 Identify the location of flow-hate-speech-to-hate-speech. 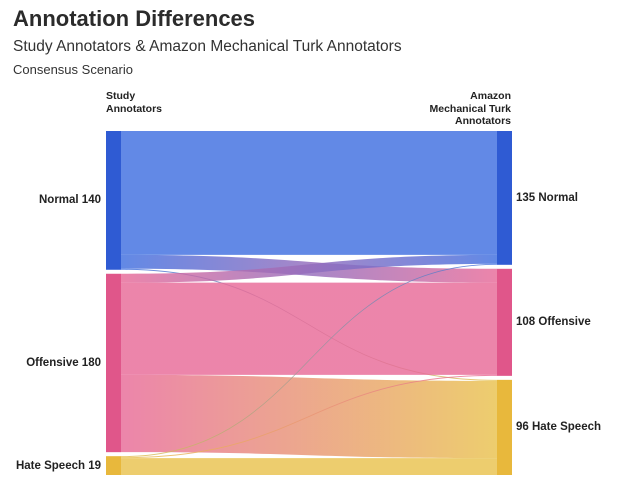
(309, 466).